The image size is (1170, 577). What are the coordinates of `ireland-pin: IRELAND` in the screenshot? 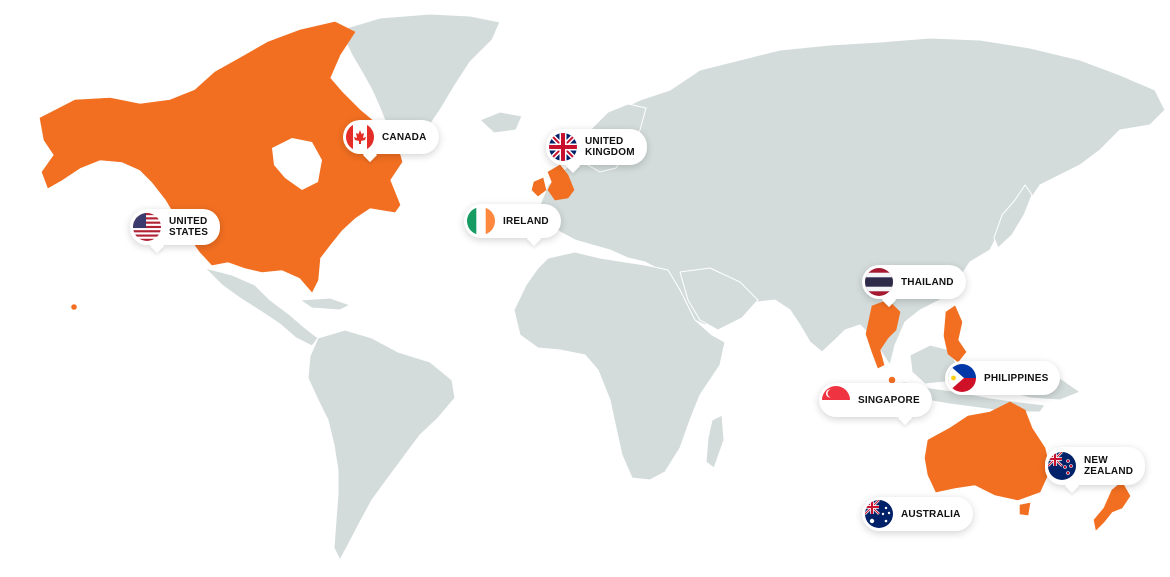 It's located at (512, 221).